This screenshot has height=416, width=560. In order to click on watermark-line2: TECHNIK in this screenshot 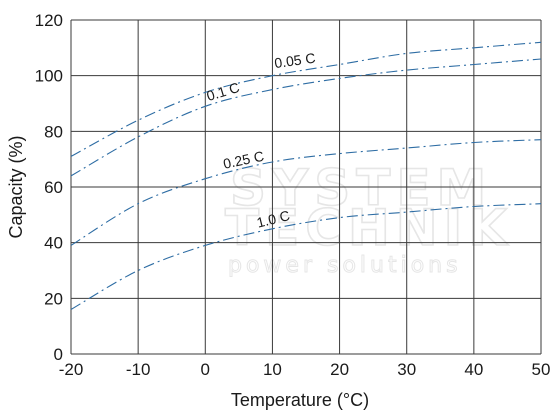, I will do `click(369, 228)`.